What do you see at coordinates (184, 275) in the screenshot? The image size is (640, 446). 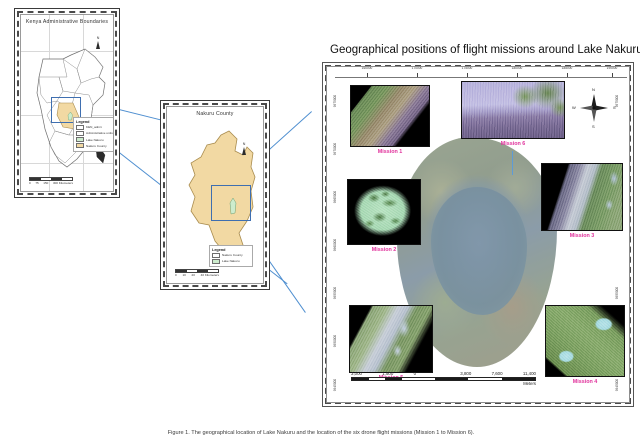 I see `scalebar-tick: 10` at bounding box center [184, 275].